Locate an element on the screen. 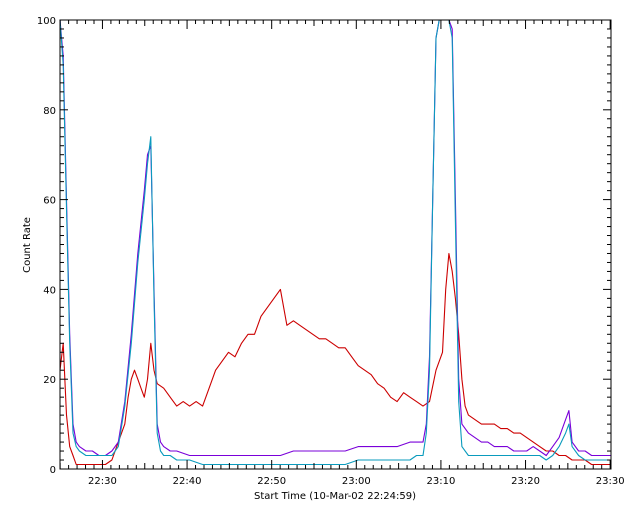 The width and height of the screenshot is (640, 512). x-axis-title: Start Time (10-Mar-02 22:24:59) is located at coordinates (335, 496).